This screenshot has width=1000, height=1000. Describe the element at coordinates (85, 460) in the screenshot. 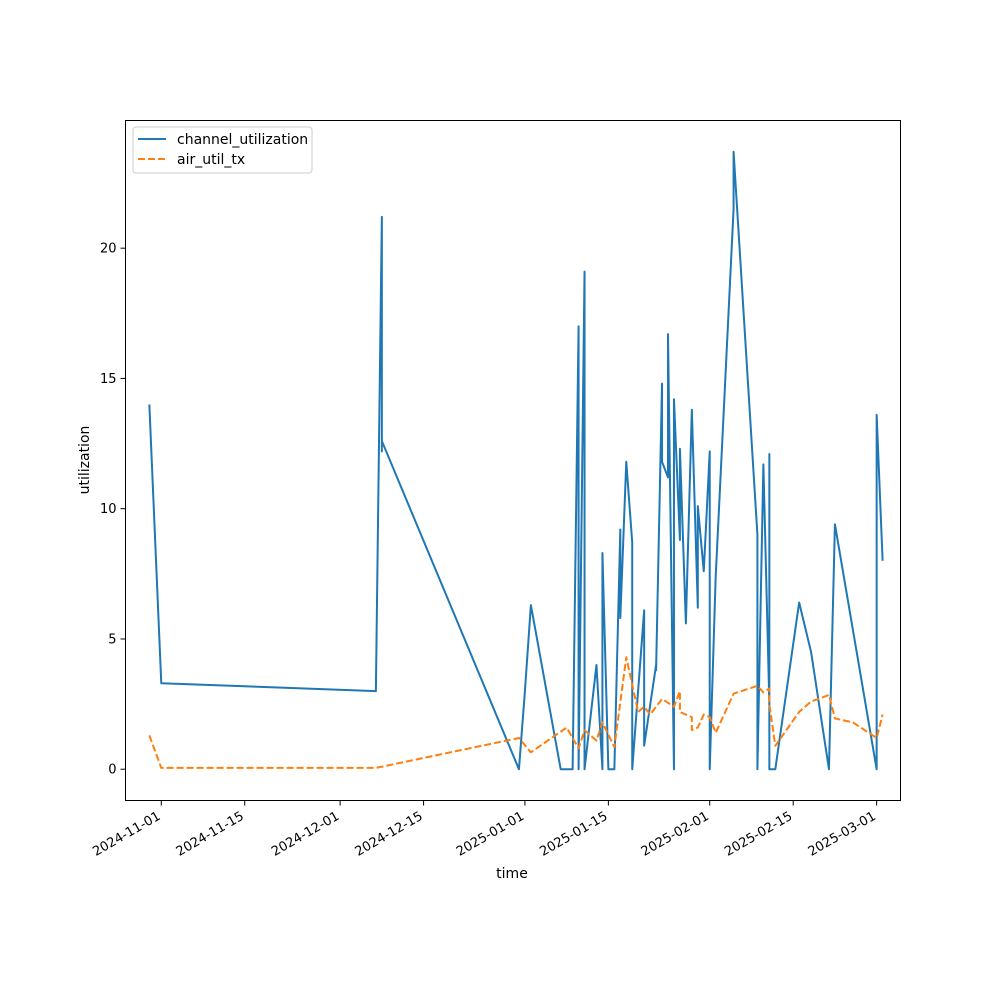

I see `y-axis-label: utilization` at that location.